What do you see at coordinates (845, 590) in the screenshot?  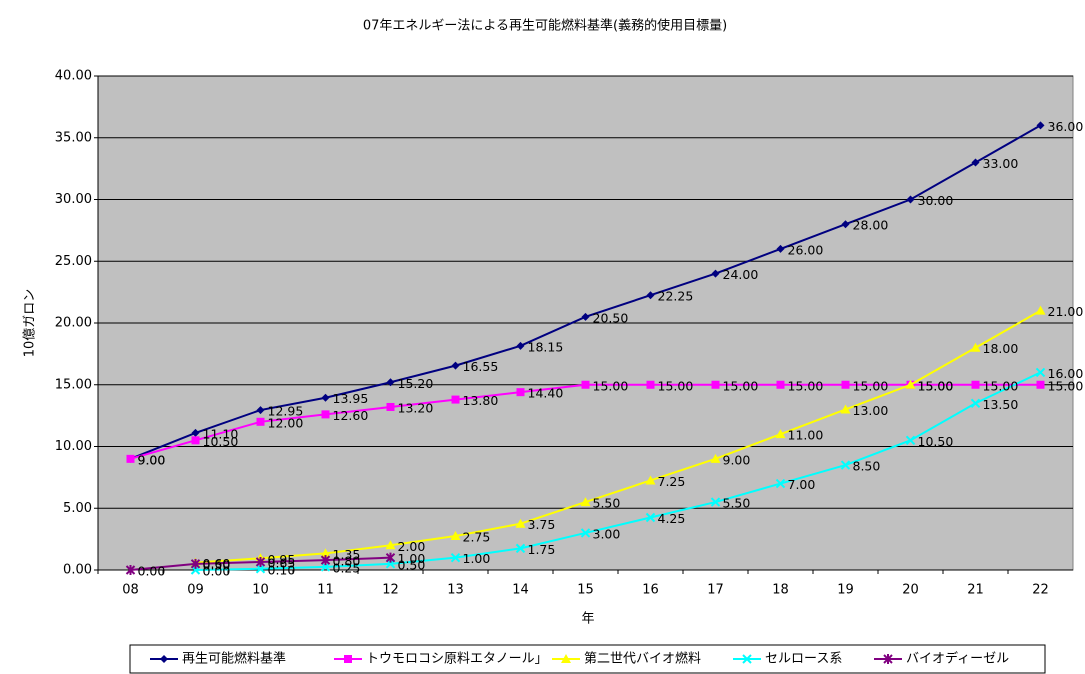 I see `x-tick-label: 19` at bounding box center [845, 590].